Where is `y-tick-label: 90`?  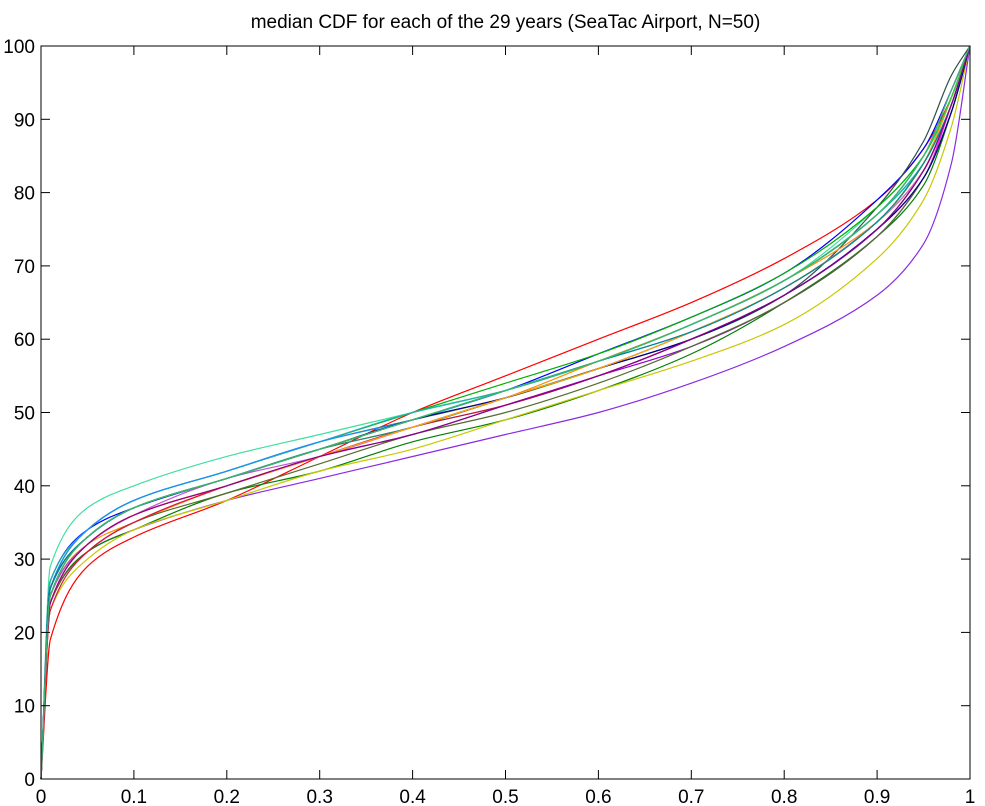
y-tick-label: 90 is located at coordinates (24, 120).